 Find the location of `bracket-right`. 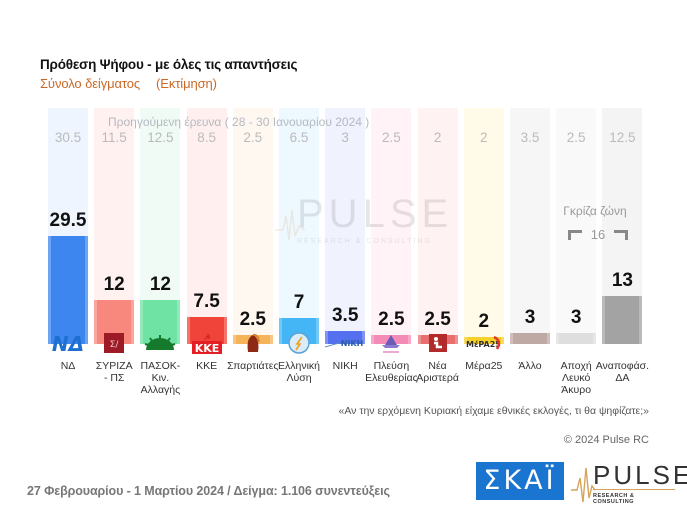

bracket-right is located at coordinates (621, 235).